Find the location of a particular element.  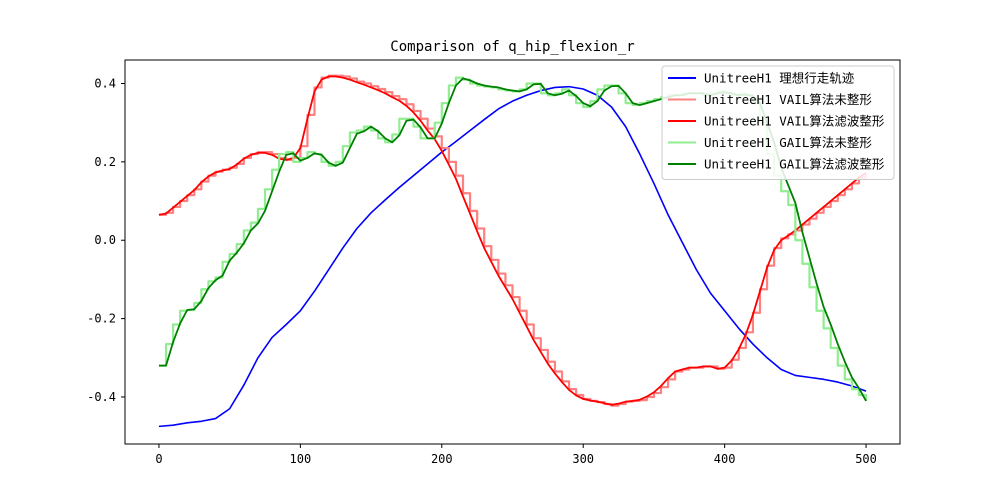

legend-label-4: UnitreeH1 GAIL算法未整形 is located at coordinates (788, 142).